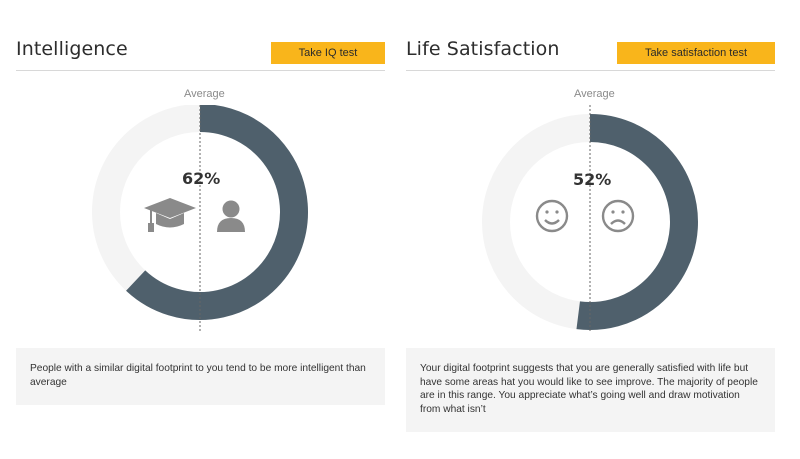 The image size is (800, 459). What do you see at coordinates (618, 216) in the screenshot?
I see `sad-face-icon` at bounding box center [618, 216].